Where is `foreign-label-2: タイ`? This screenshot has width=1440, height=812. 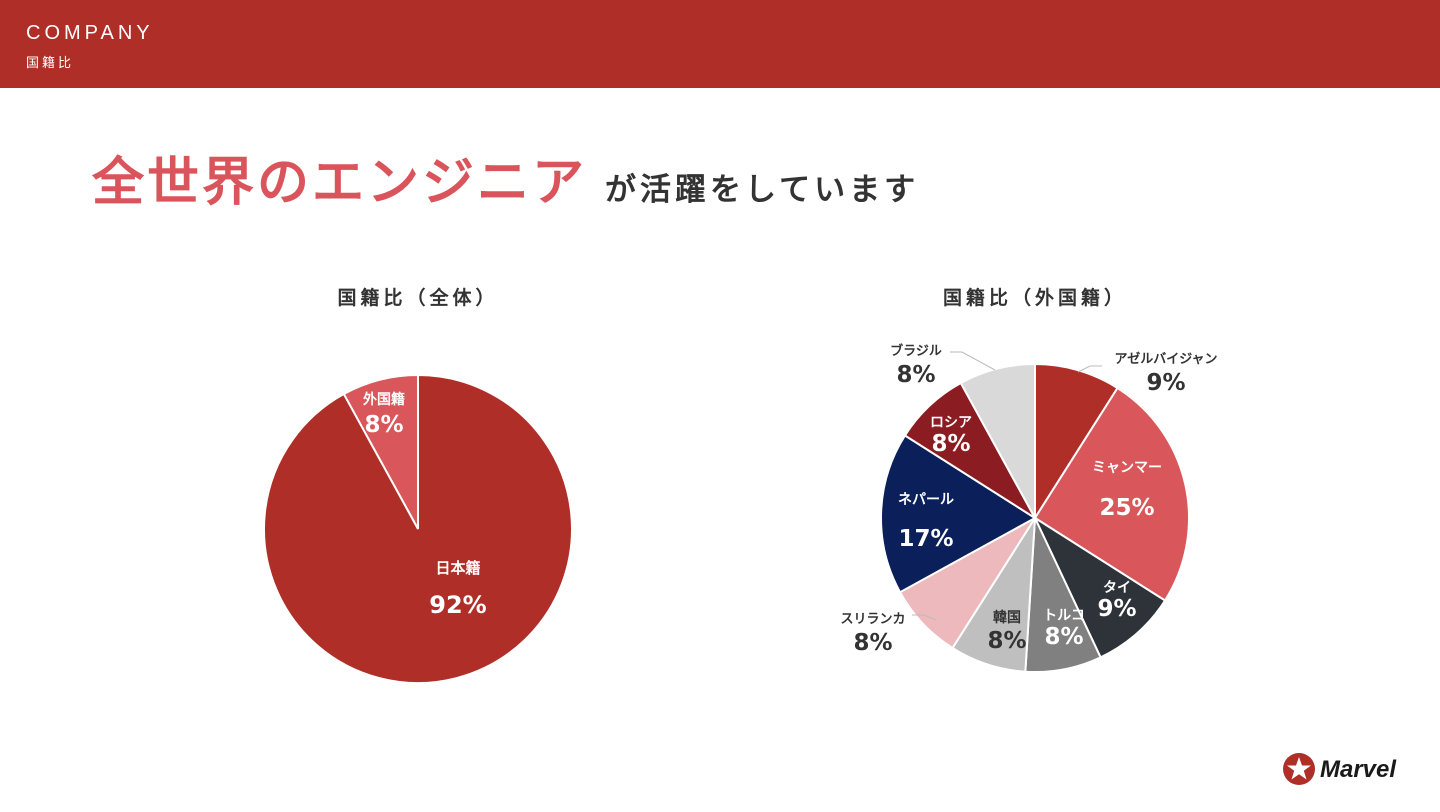
foreign-label-2: タイ is located at coordinates (1117, 588).